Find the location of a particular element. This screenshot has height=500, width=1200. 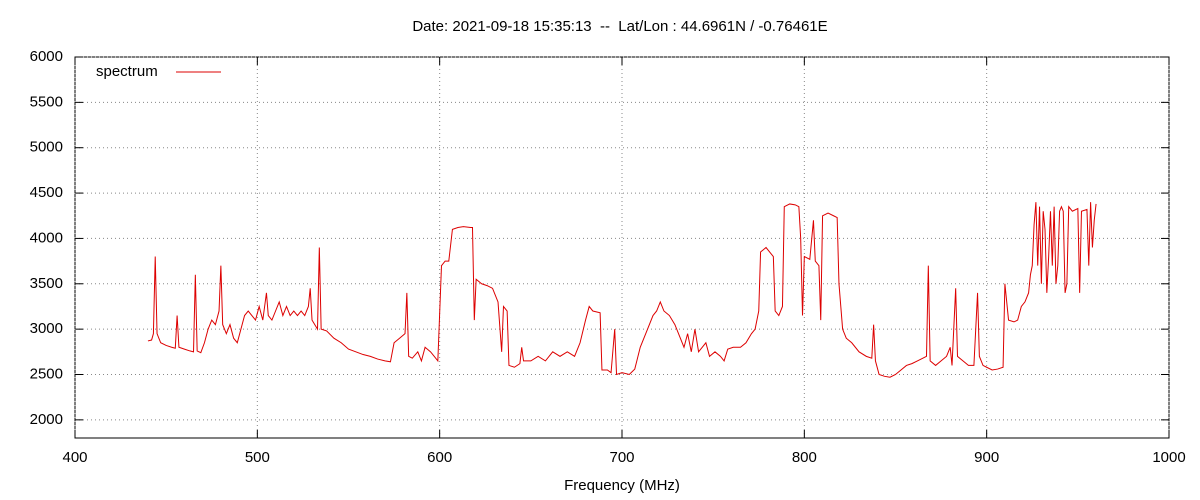

x-tick-label: 500 is located at coordinates (257, 457).